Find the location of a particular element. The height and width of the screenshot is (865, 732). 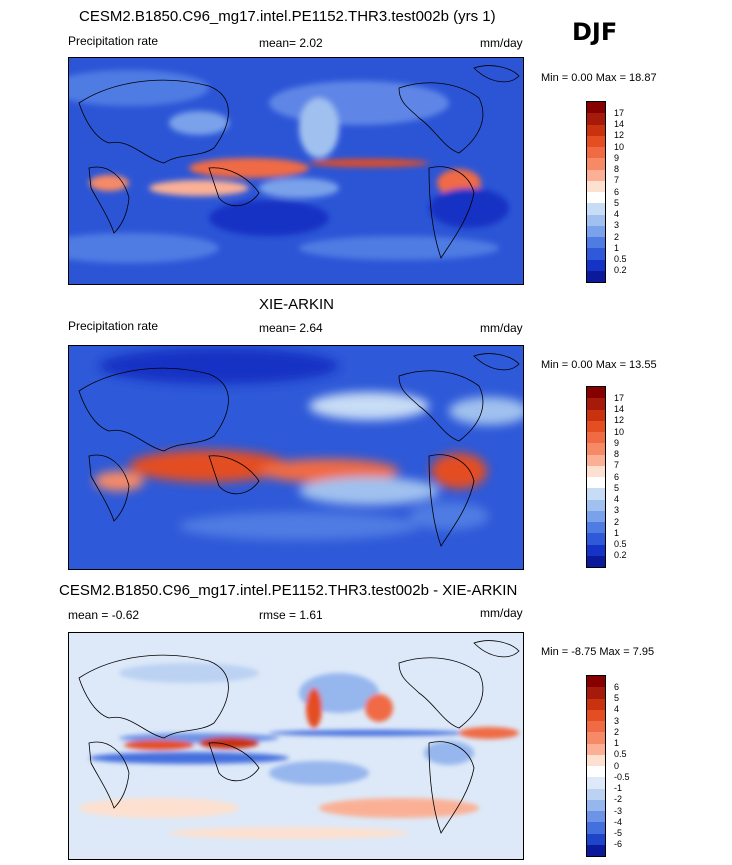

colorbar-tick-label: -4 is located at coordinates (618, 821).